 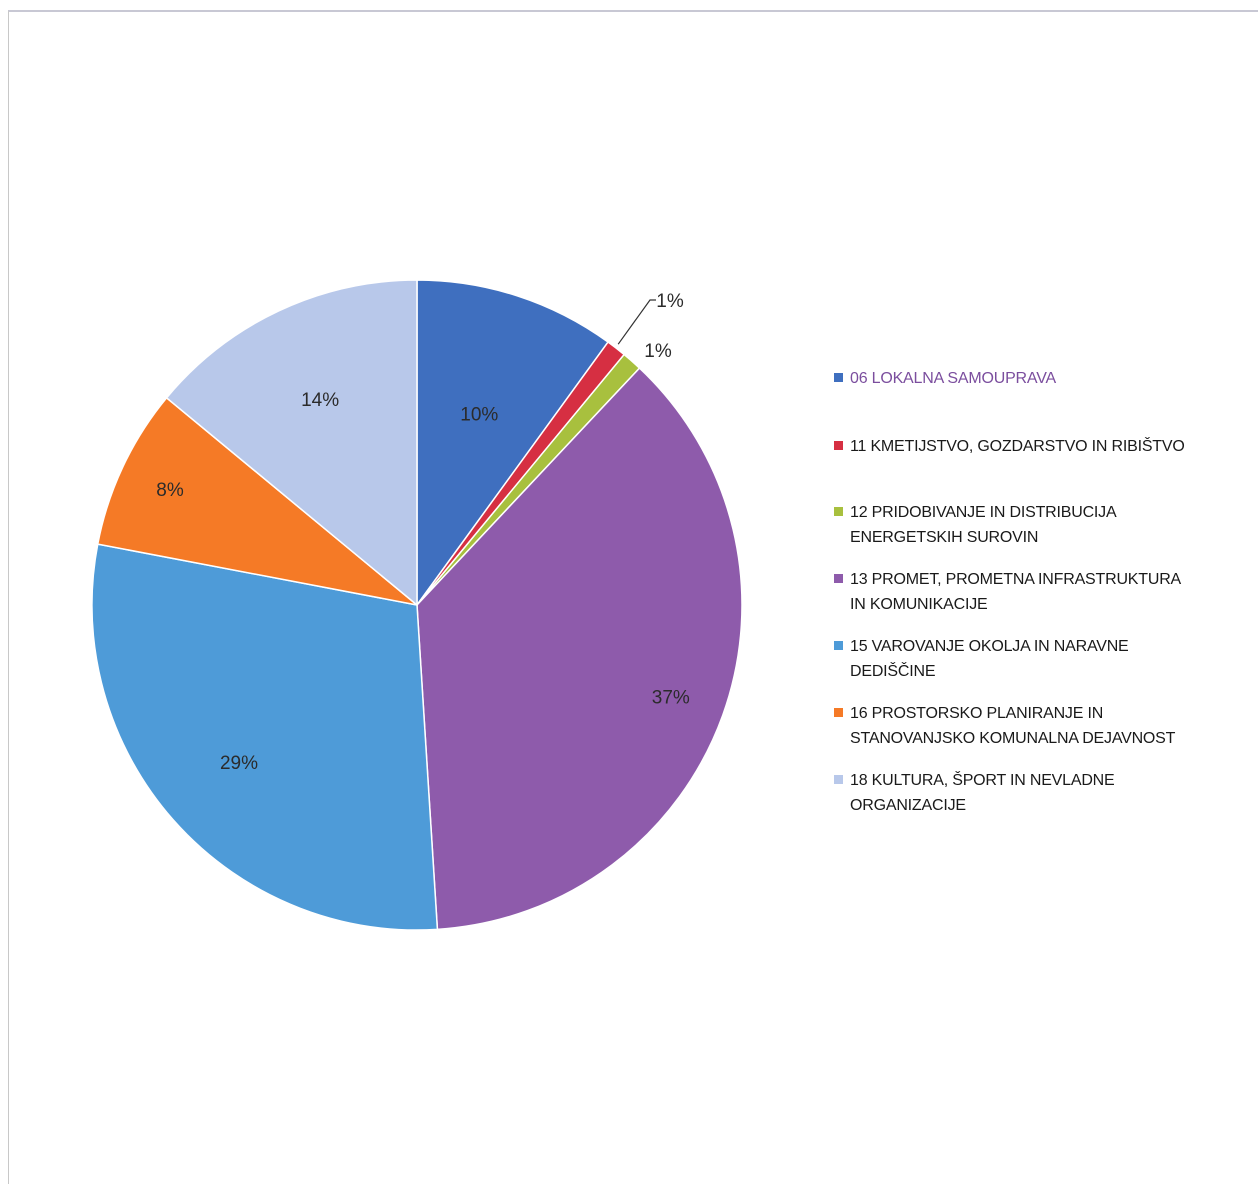 I want to click on leader-line, so click(x=636, y=322).